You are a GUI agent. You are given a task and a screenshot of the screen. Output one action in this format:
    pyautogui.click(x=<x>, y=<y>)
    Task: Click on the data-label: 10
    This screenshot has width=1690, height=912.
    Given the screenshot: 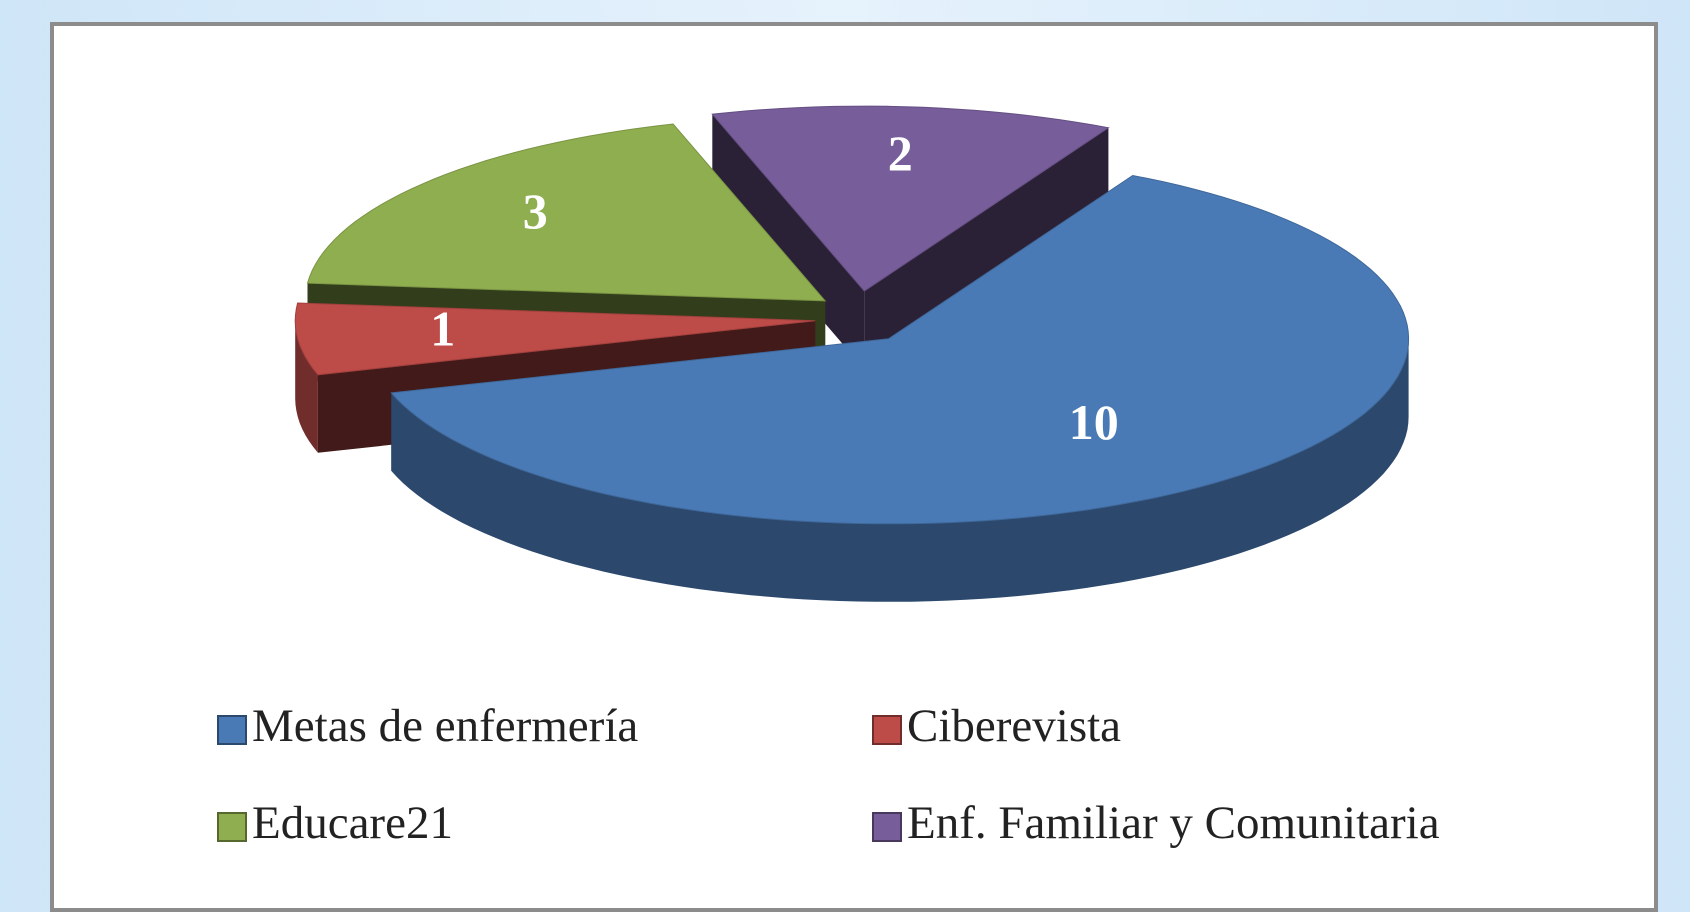 What is the action you would take?
    pyautogui.click(x=1094, y=422)
    